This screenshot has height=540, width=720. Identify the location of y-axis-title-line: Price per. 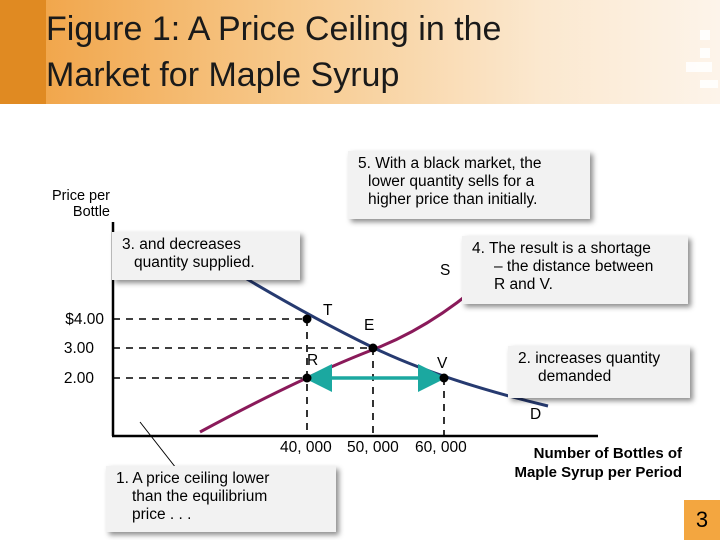
(80, 196).